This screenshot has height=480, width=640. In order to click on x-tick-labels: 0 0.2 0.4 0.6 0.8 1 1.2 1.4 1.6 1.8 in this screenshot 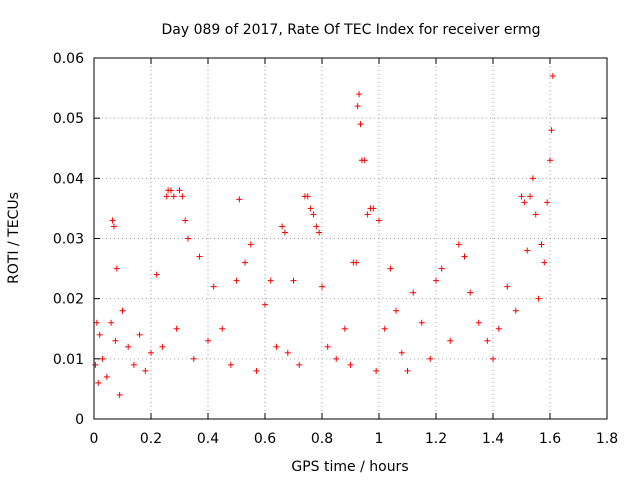, I will do `click(354, 439)`.